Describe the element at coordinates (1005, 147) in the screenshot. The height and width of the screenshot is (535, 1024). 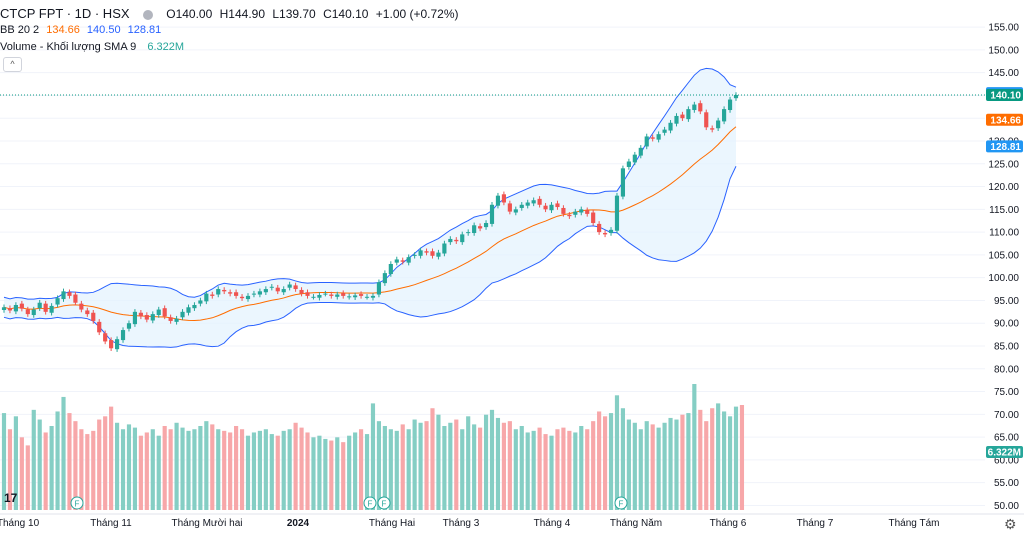
I see `bb-lower-tag: 128.81` at that location.